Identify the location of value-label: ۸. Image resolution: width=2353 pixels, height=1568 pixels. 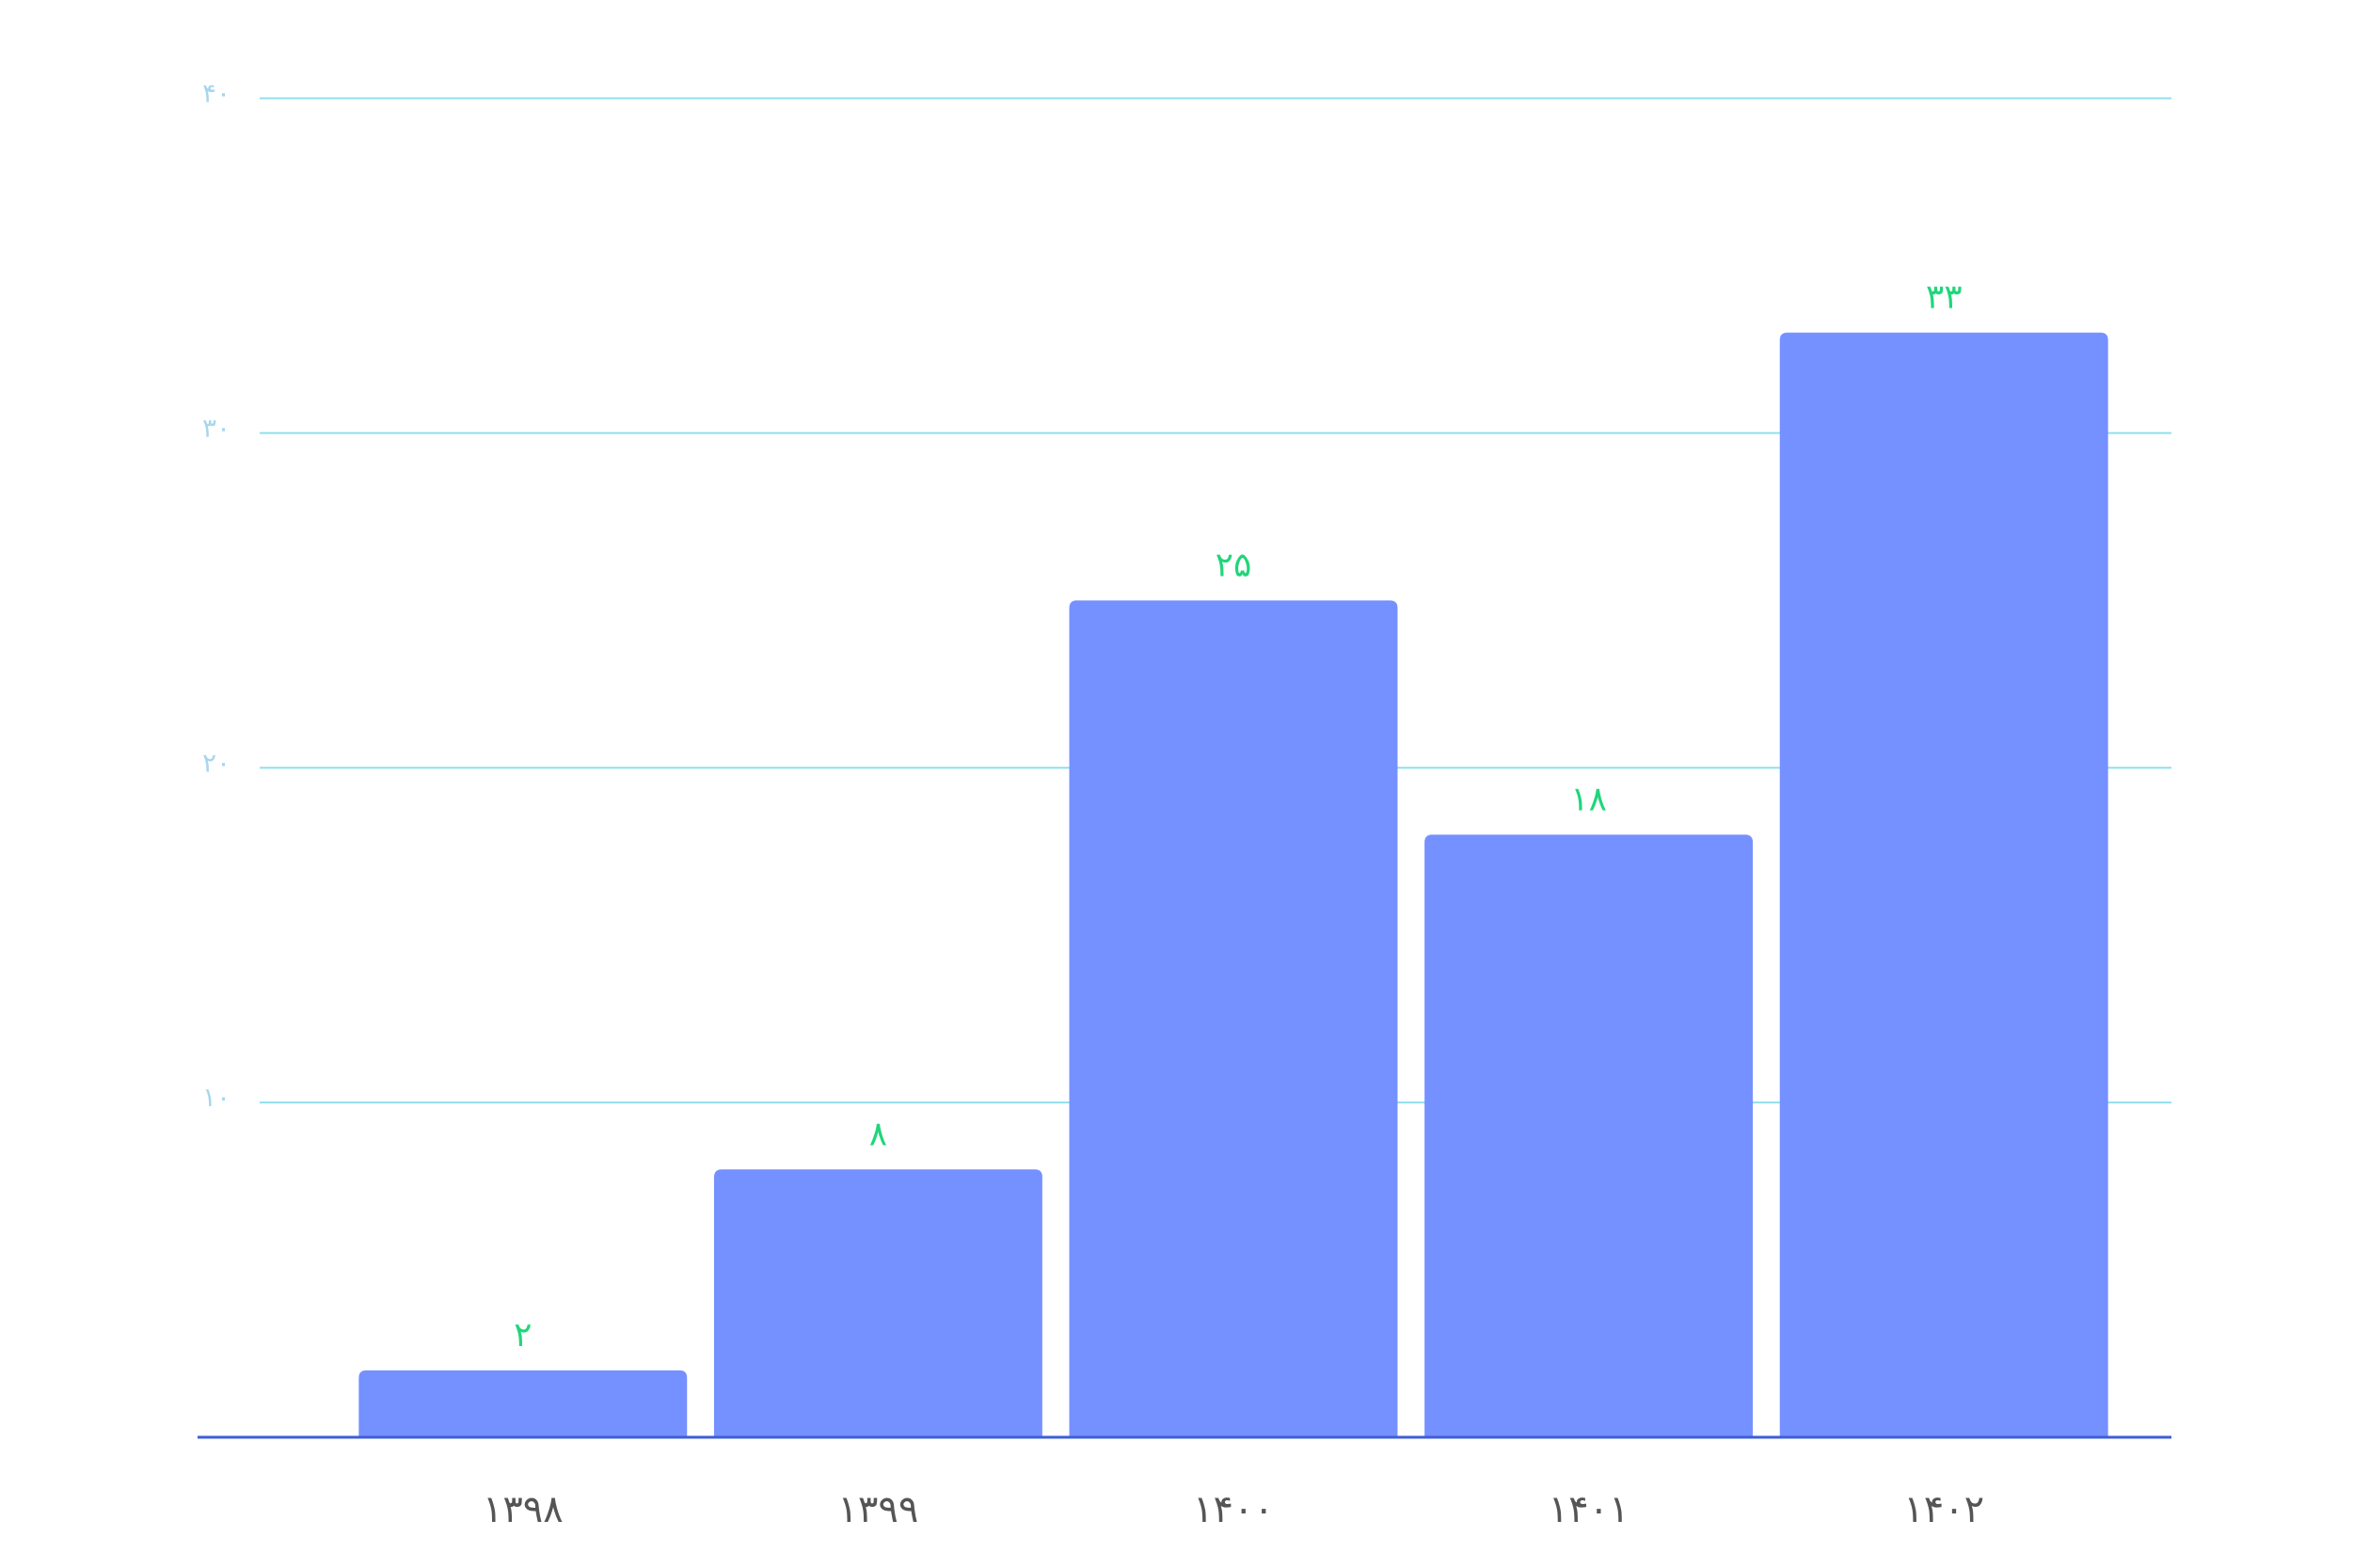
(878, 1134).